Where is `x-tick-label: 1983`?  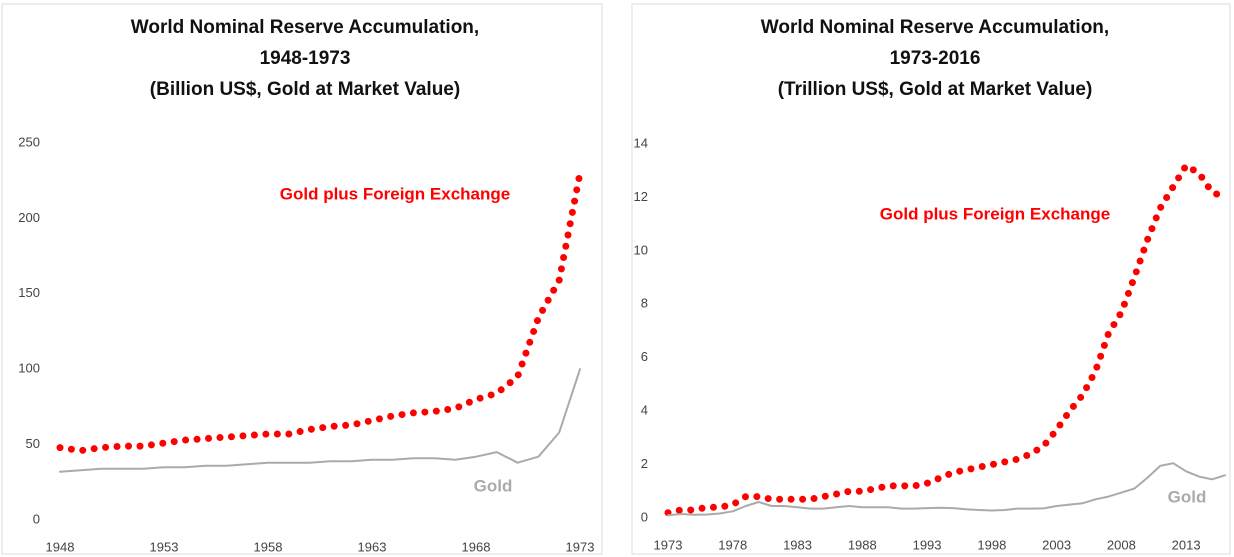
x-tick-label: 1983 is located at coordinates (797, 544).